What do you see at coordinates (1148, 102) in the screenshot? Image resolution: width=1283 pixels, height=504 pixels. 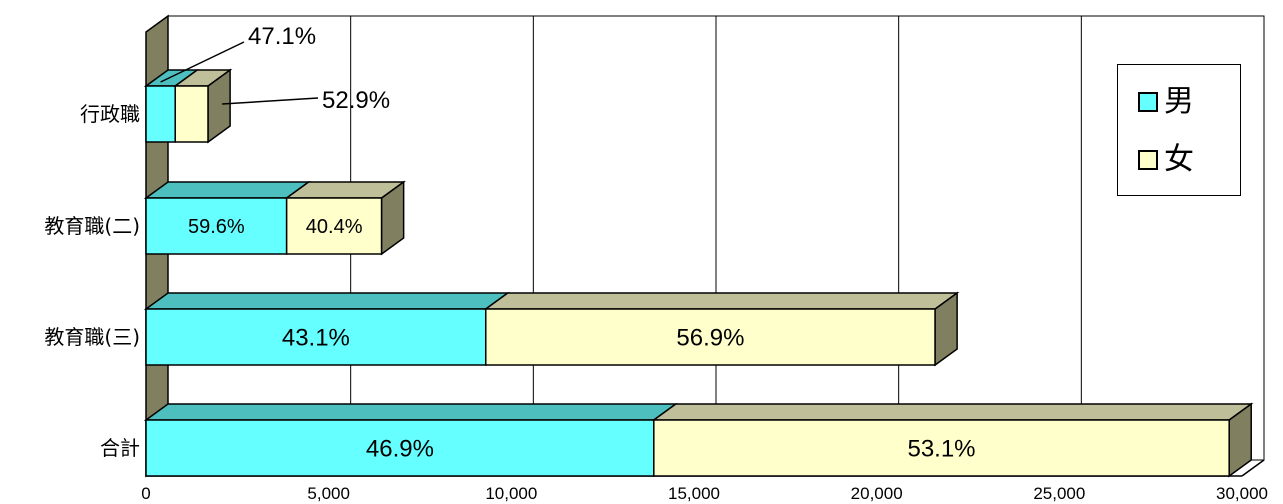 I see `legend-swatch-male` at bounding box center [1148, 102].